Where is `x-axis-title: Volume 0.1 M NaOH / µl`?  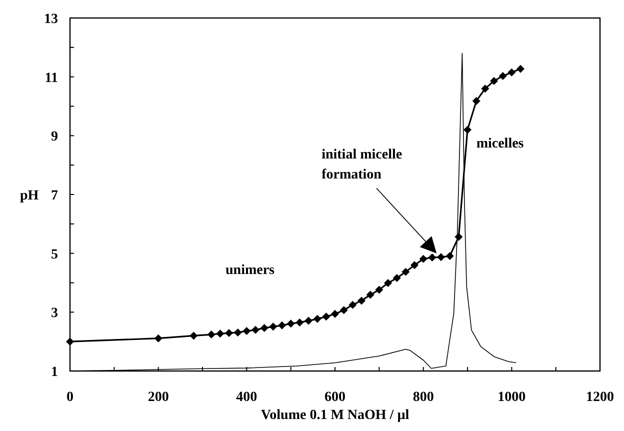
x-axis-title: Volume 0.1 M NaOH / µl is located at coordinates (335, 415).